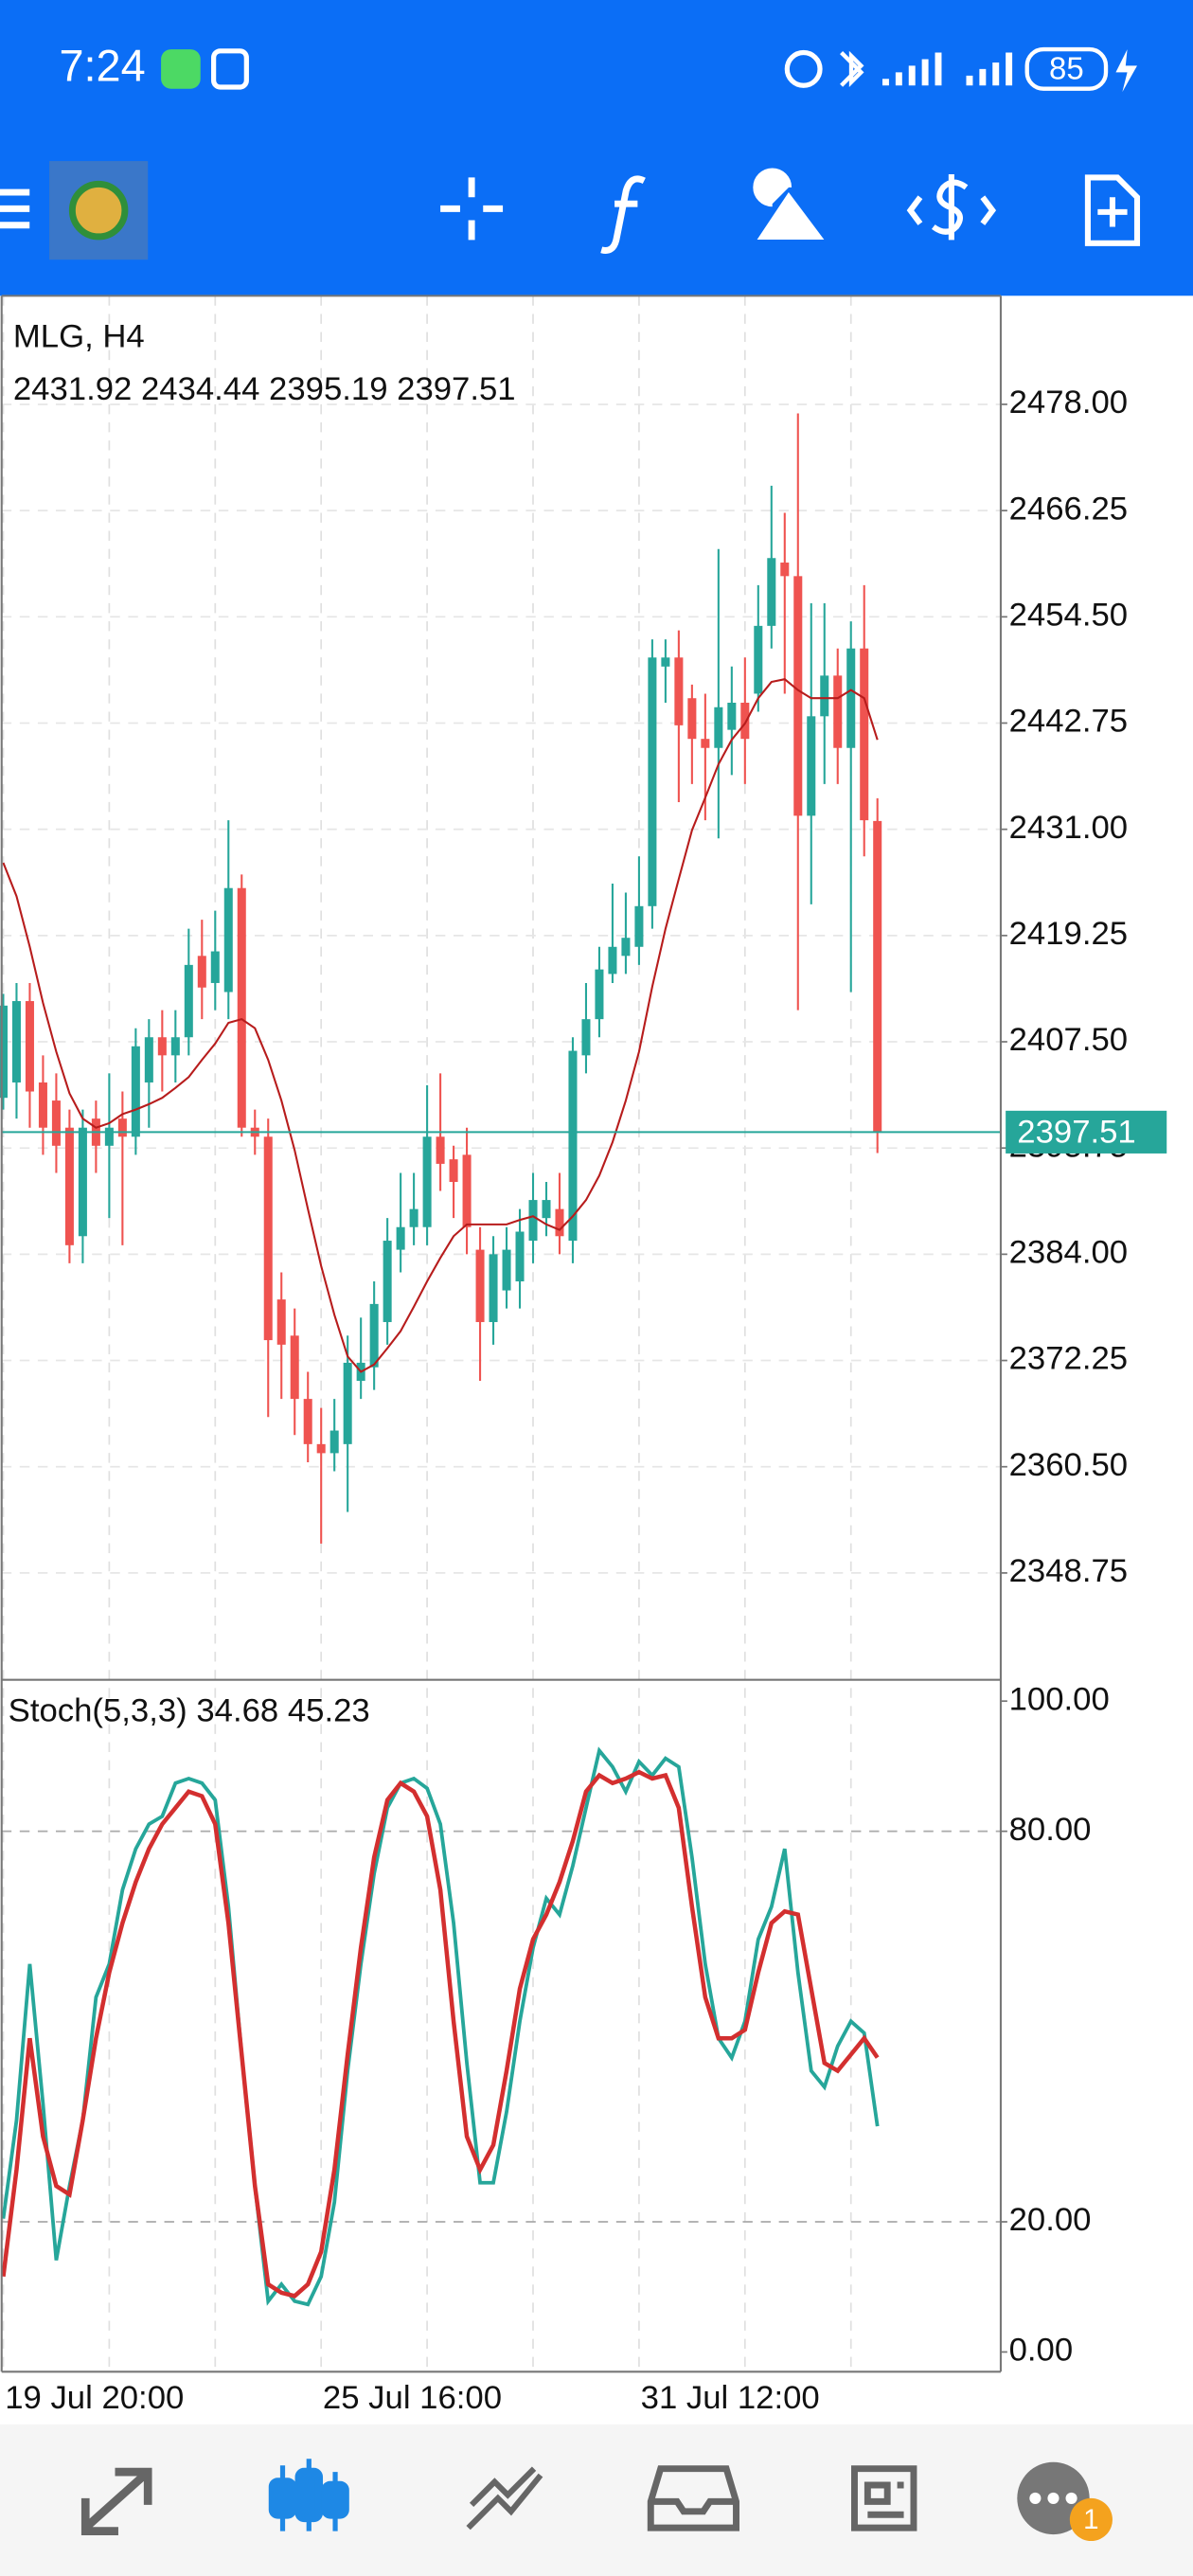 This screenshot has width=1193, height=2576. What do you see at coordinates (730, 2398) in the screenshot?
I see `x-tick-label: 31 Jul 12:00` at bounding box center [730, 2398].